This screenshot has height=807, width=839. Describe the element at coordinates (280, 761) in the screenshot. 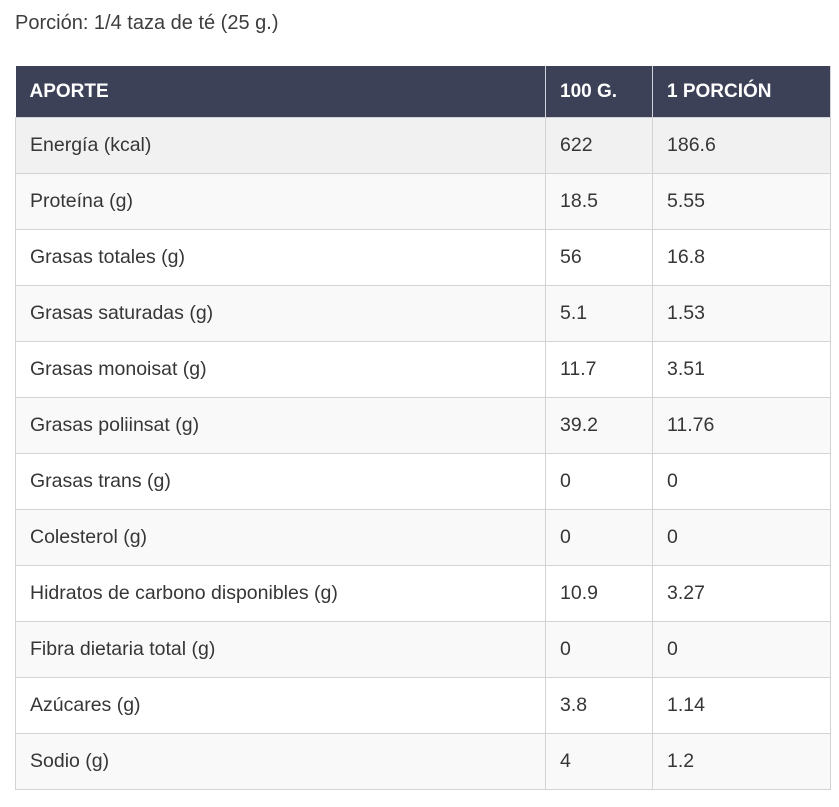

I see `nutrient-label: Sodio (g)` at that location.